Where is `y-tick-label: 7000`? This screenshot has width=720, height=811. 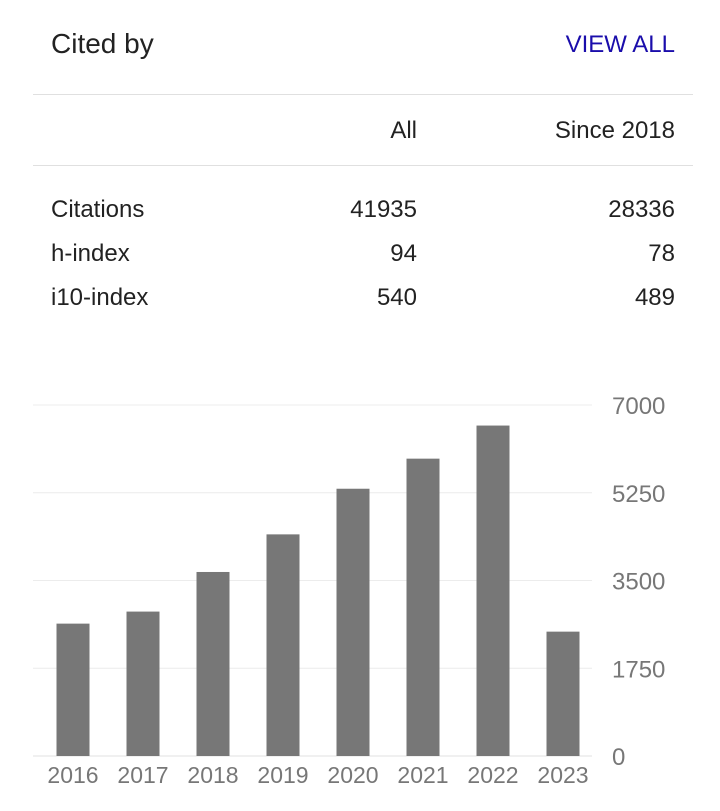 y-tick-label: 7000 is located at coordinates (638, 406).